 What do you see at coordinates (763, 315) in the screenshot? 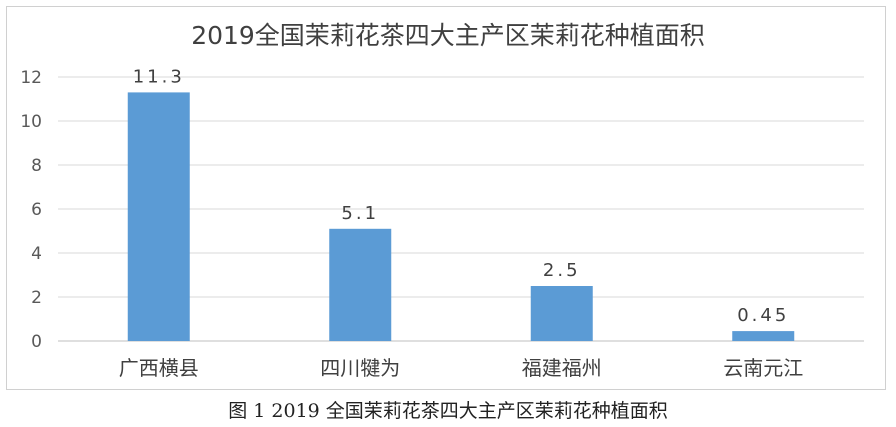
I see `data-label: 0.45` at bounding box center [763, 315].